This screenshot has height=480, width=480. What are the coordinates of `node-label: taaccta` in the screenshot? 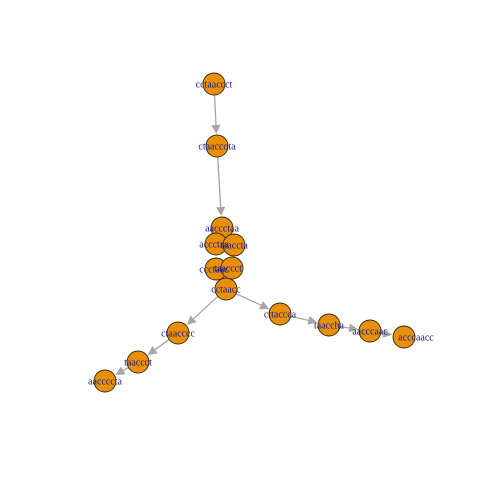 It's located at (234, 246).